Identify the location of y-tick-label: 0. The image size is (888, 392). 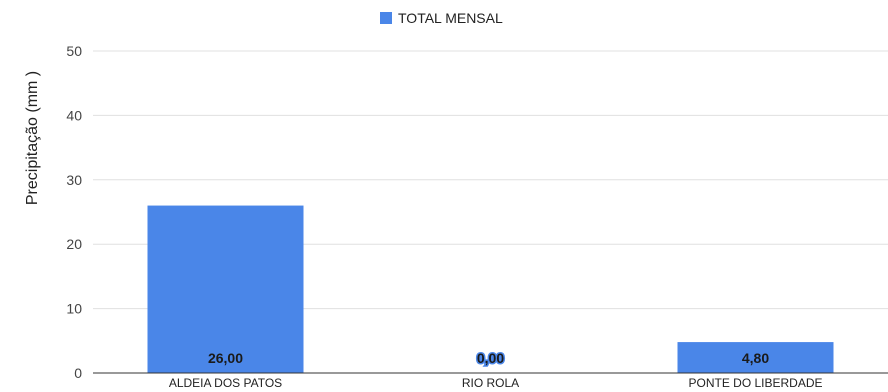
(78, 373).